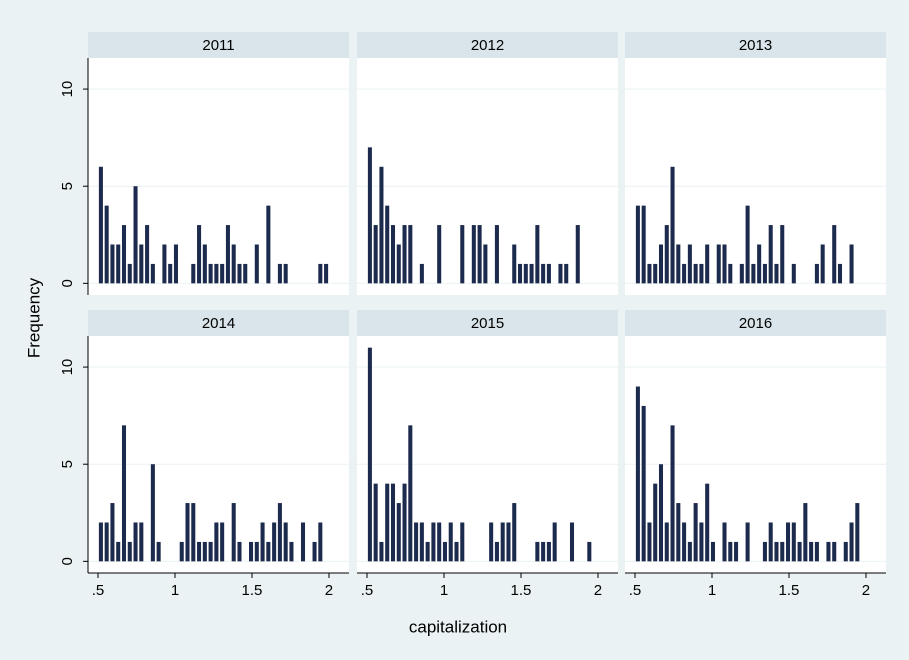 The image size is (909, 660). Describe the element at coordinates (487, 323) in the screenshot. I see `panel-title: 2015` at that location.